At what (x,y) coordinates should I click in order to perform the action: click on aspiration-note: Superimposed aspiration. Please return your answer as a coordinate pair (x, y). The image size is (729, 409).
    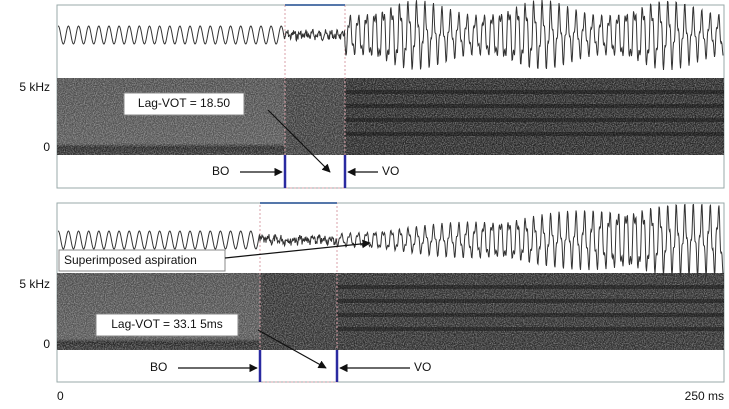
    Looking at the image, I should click on (130, 260).